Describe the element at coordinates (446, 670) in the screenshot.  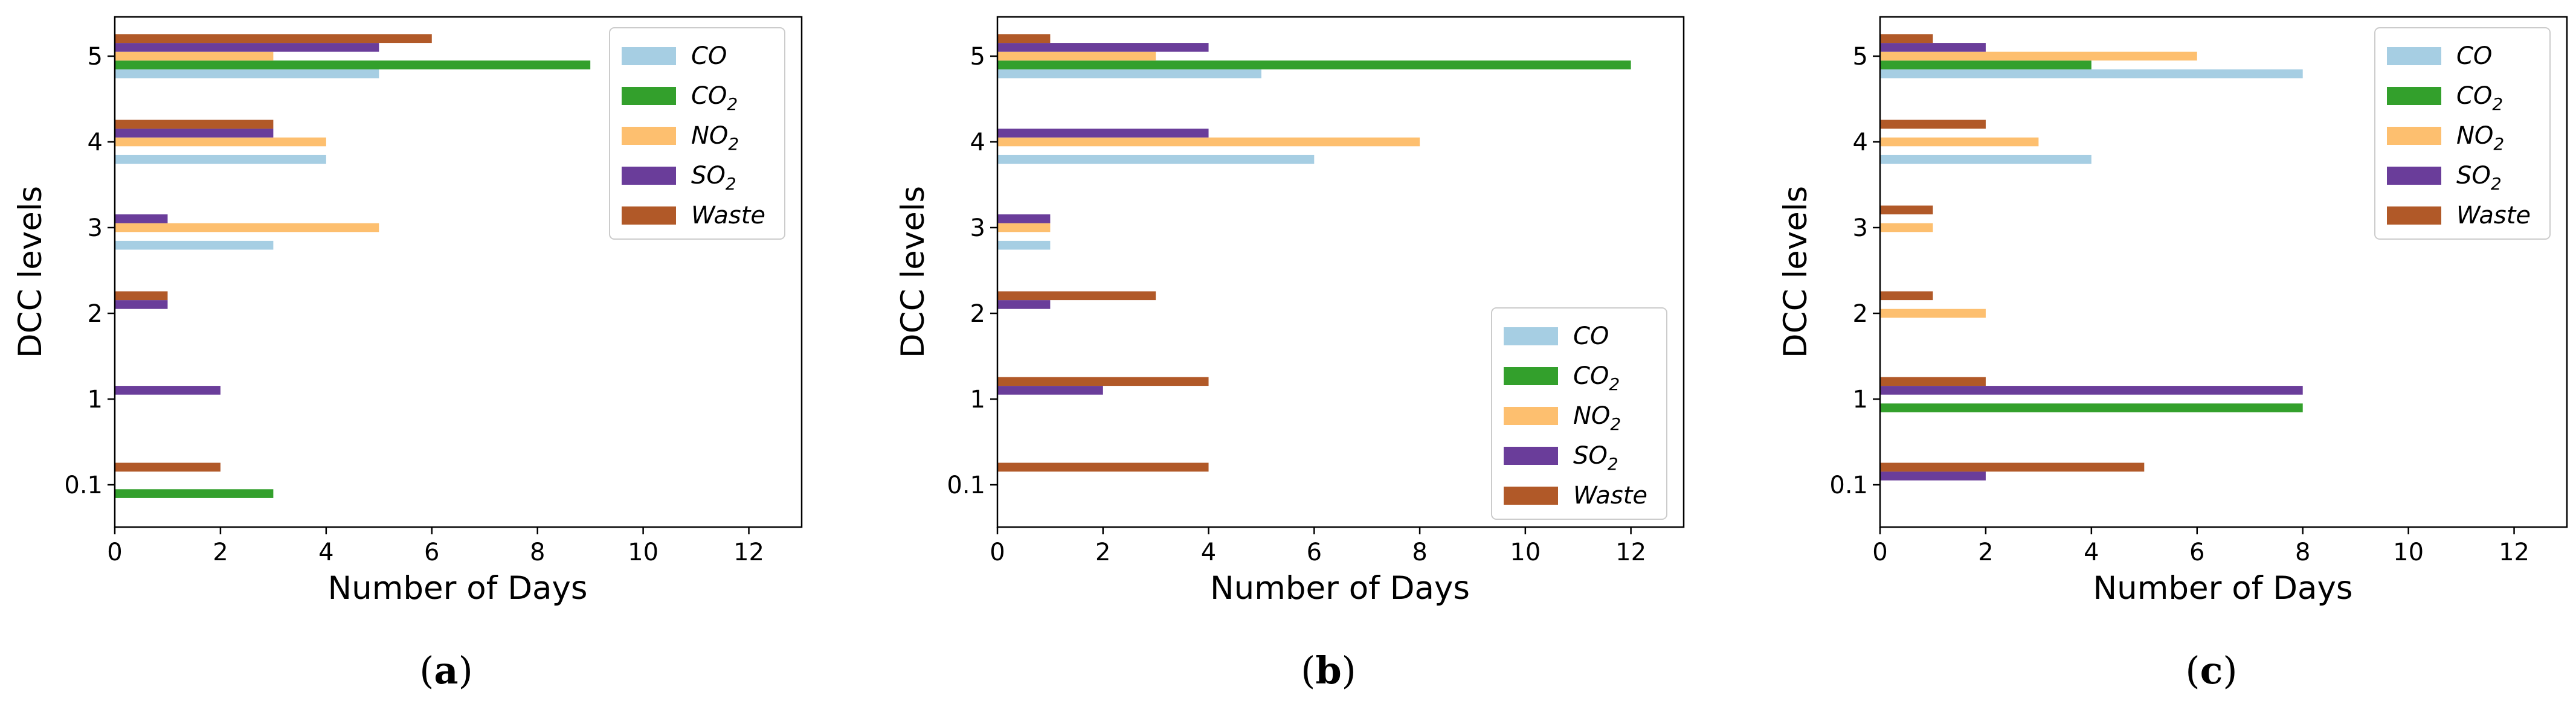
I see `subfigure-caption: (a)` at that location.